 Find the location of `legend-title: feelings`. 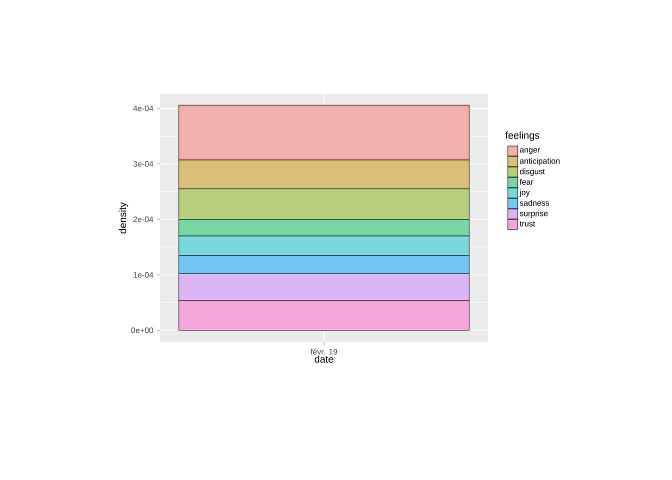

legend-title: feelings is located at coordinates (522, 136).